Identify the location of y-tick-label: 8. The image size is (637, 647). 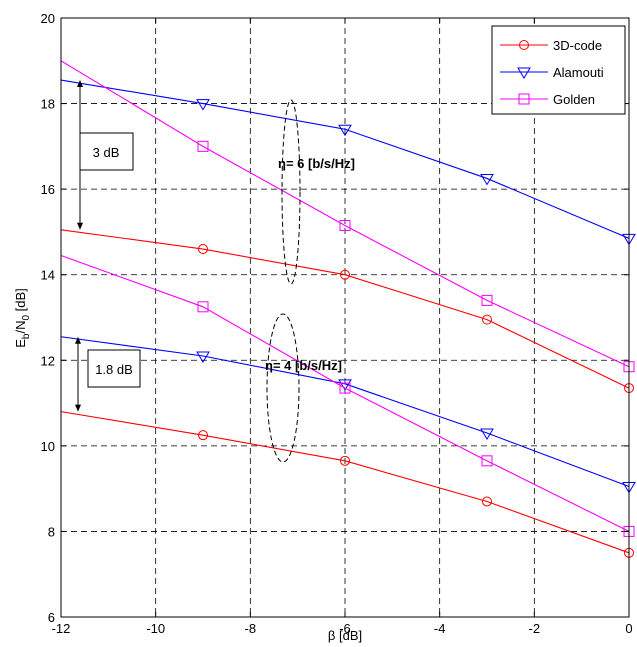
(51, 531).